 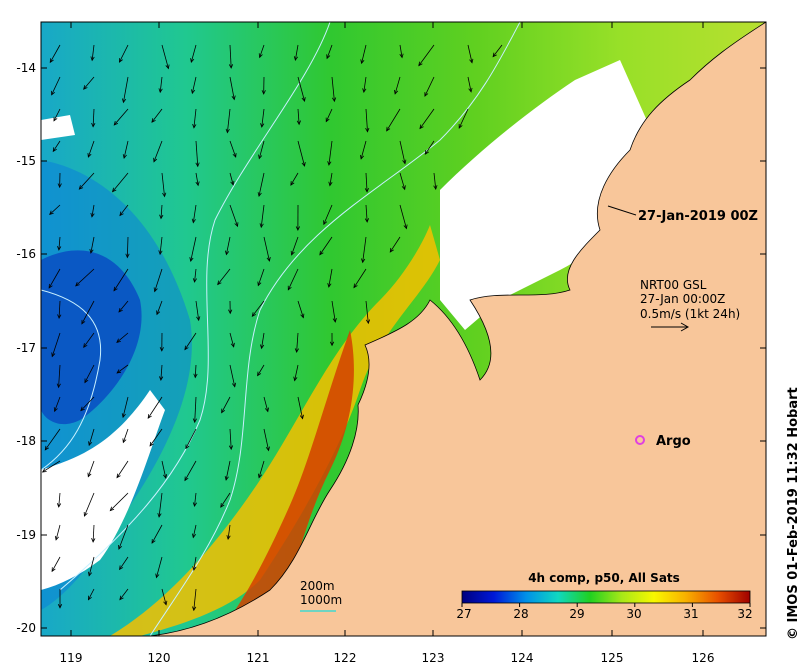 I want to click on current-scale-arrow, so click(x=670, y=327).